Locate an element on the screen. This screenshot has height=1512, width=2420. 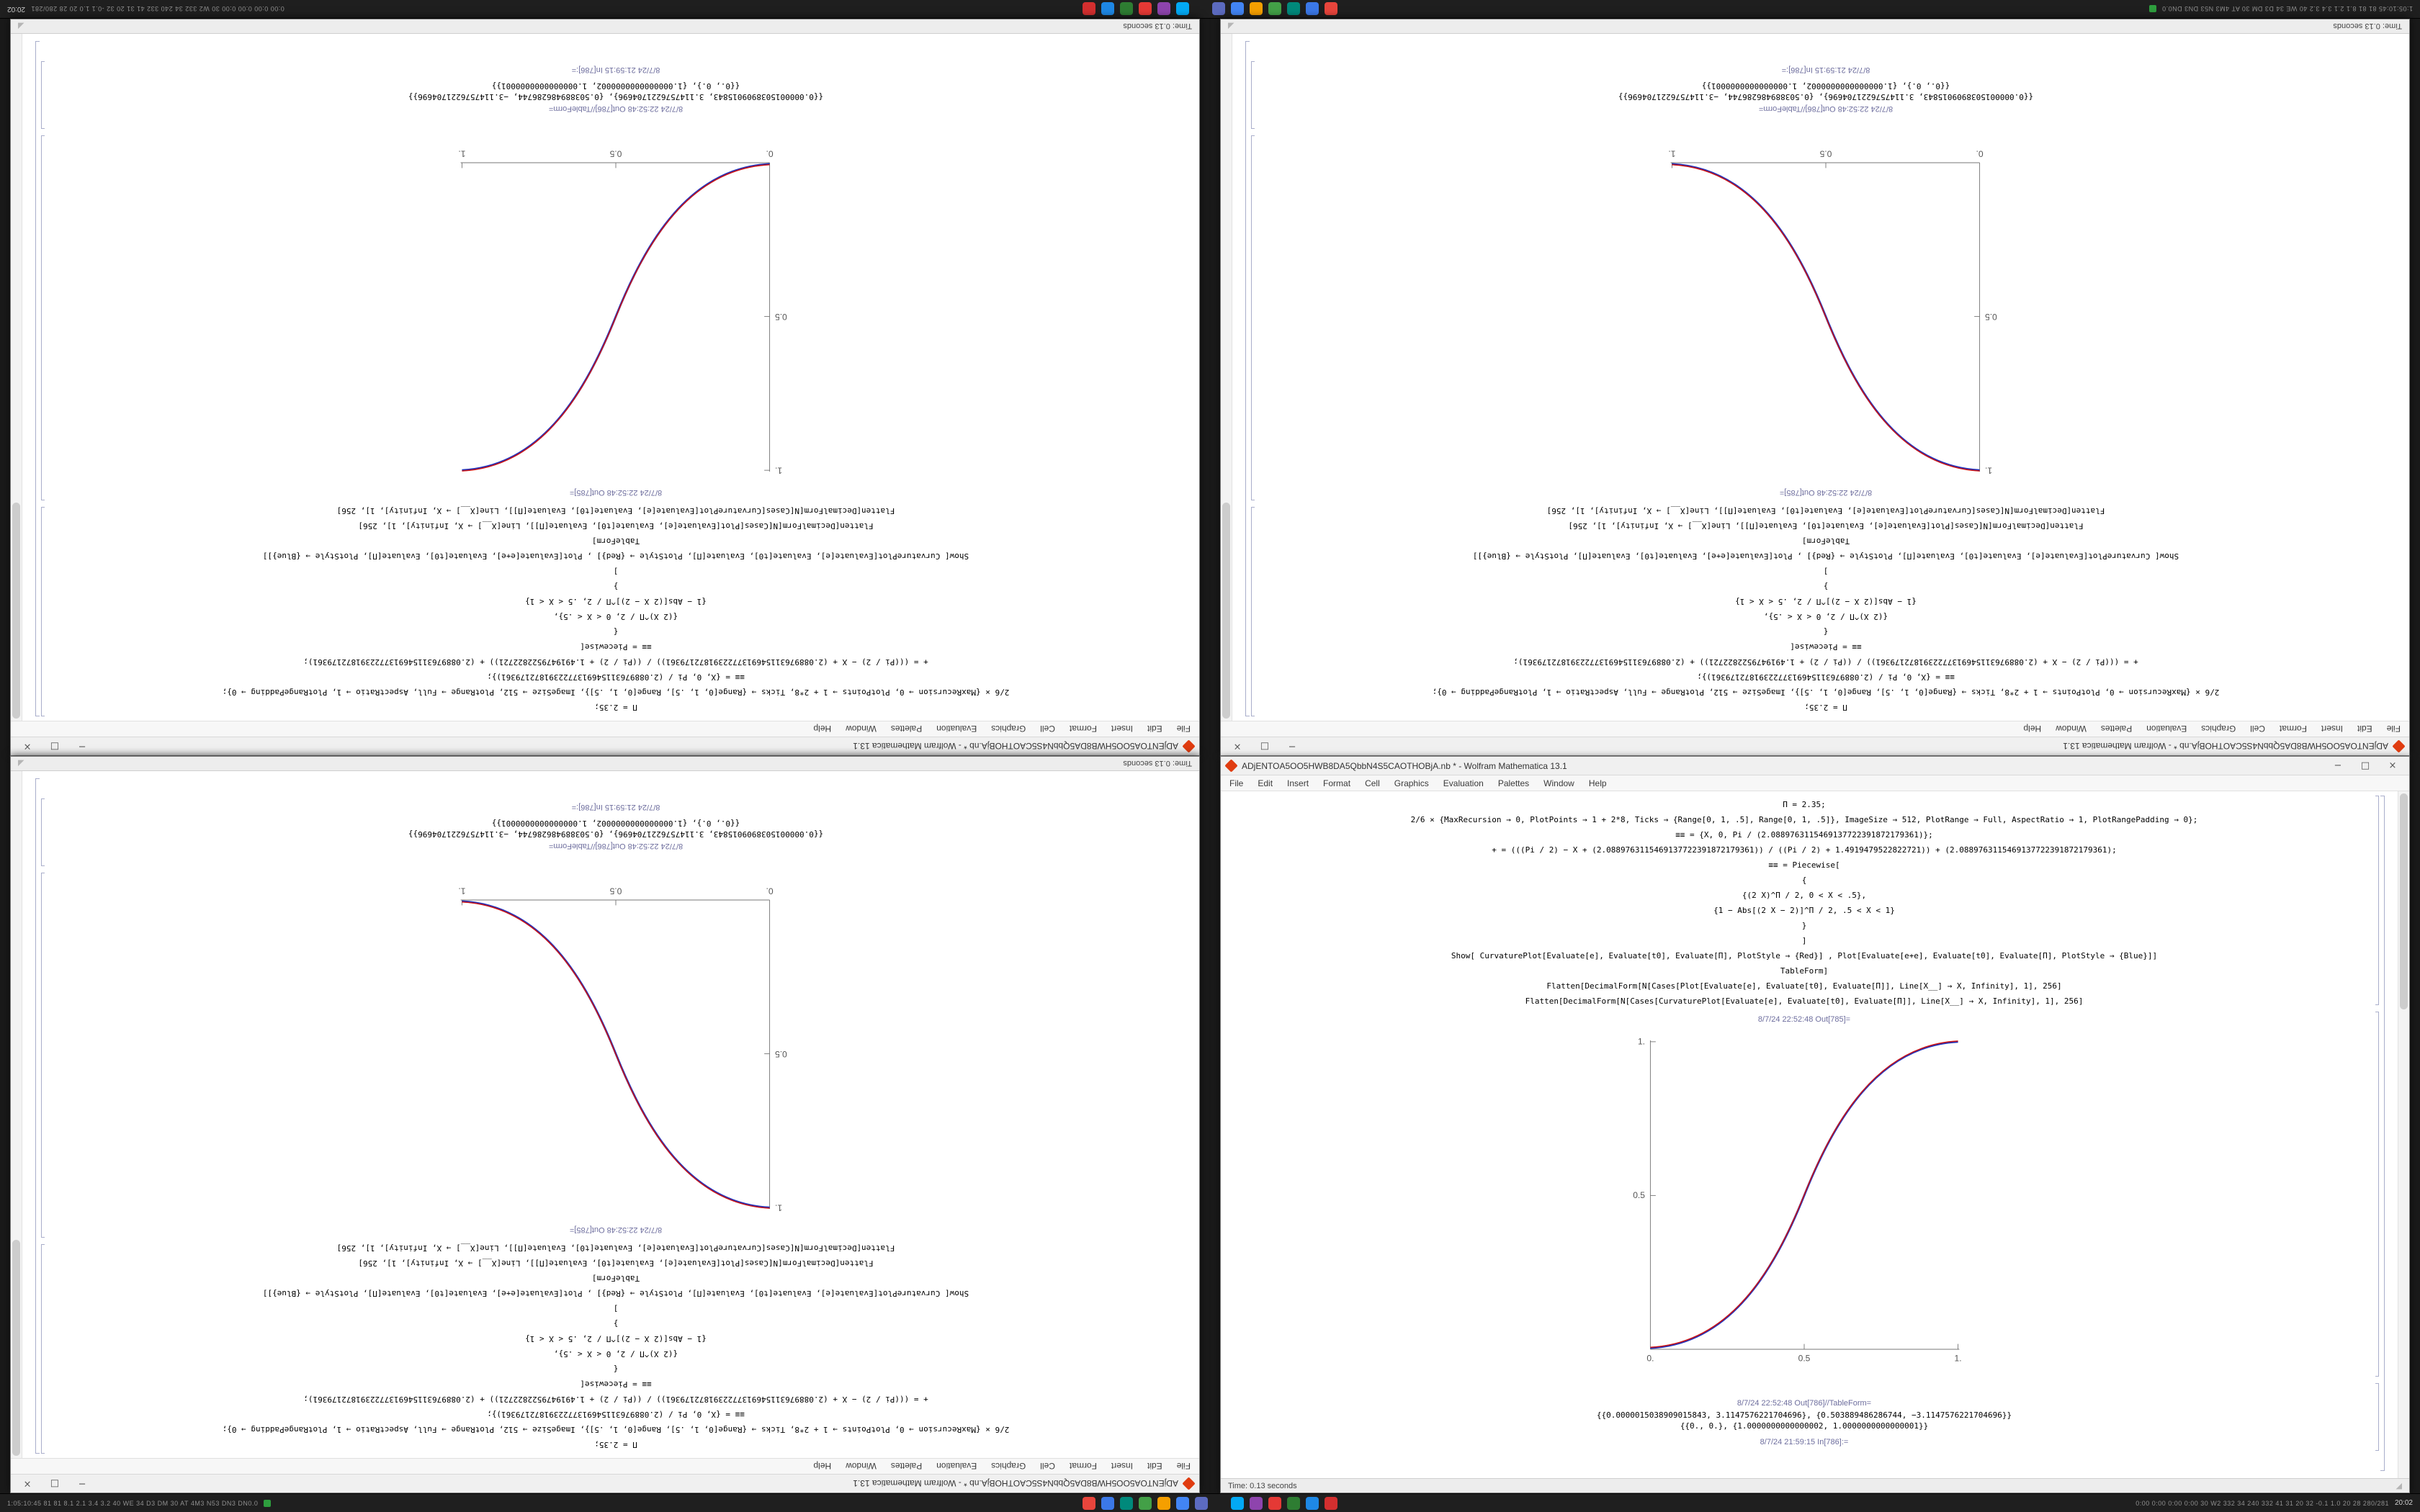
menu-item: Graphics is located at coordinates (1009, 729).